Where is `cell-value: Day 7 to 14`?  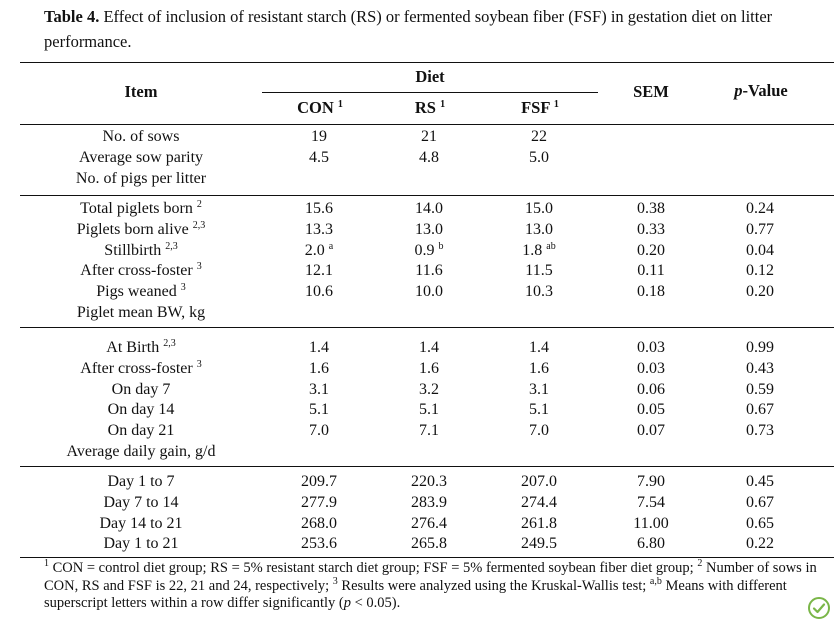
cell-value: Day 7 to 14 is located at coordinates (141, 502).